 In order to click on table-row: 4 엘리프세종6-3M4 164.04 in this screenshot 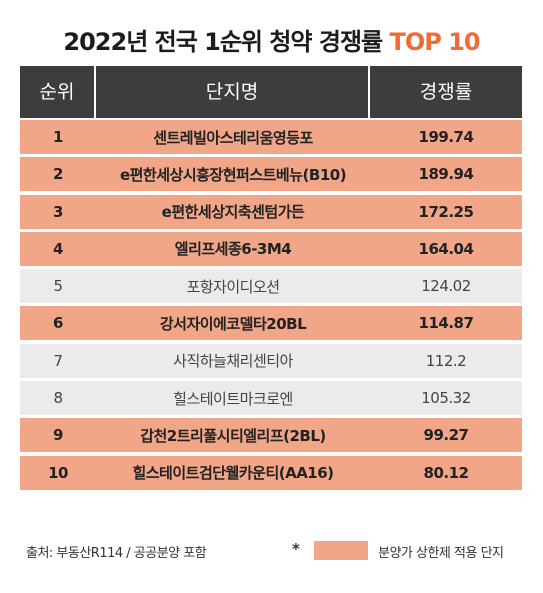, I will do `click(271, 248)`.